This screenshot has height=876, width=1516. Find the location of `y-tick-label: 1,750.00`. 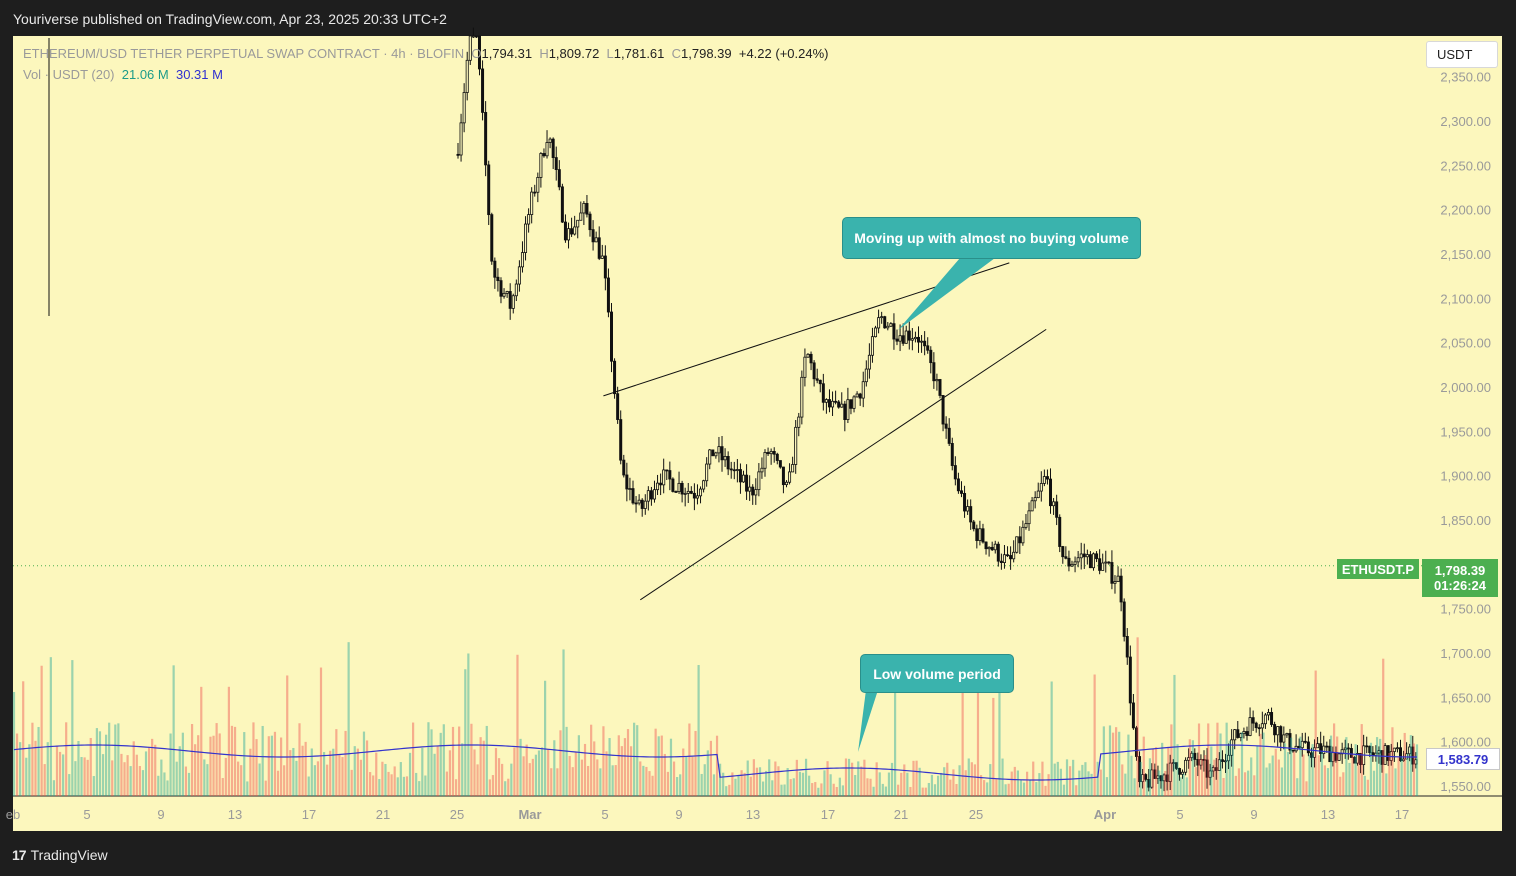

y-tick-label: 1,750.00 is located at coordinates (1465, 609).